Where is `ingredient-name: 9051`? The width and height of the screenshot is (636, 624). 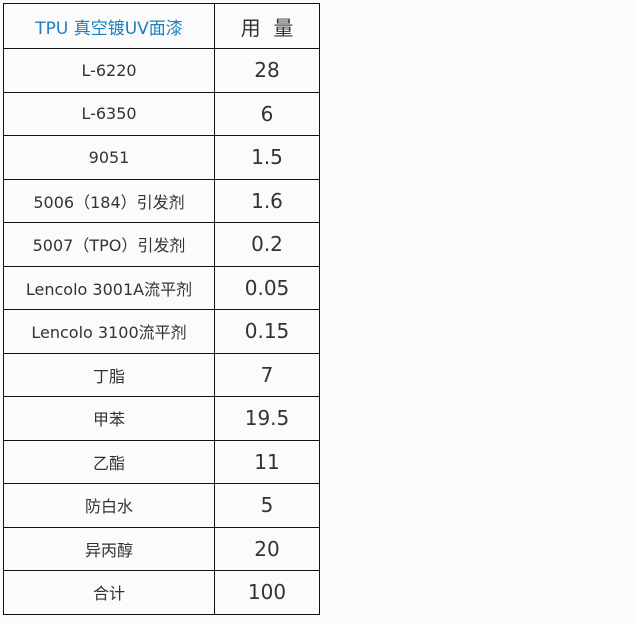
ingredient-name: 9051 is located at coordinates (109, 157).